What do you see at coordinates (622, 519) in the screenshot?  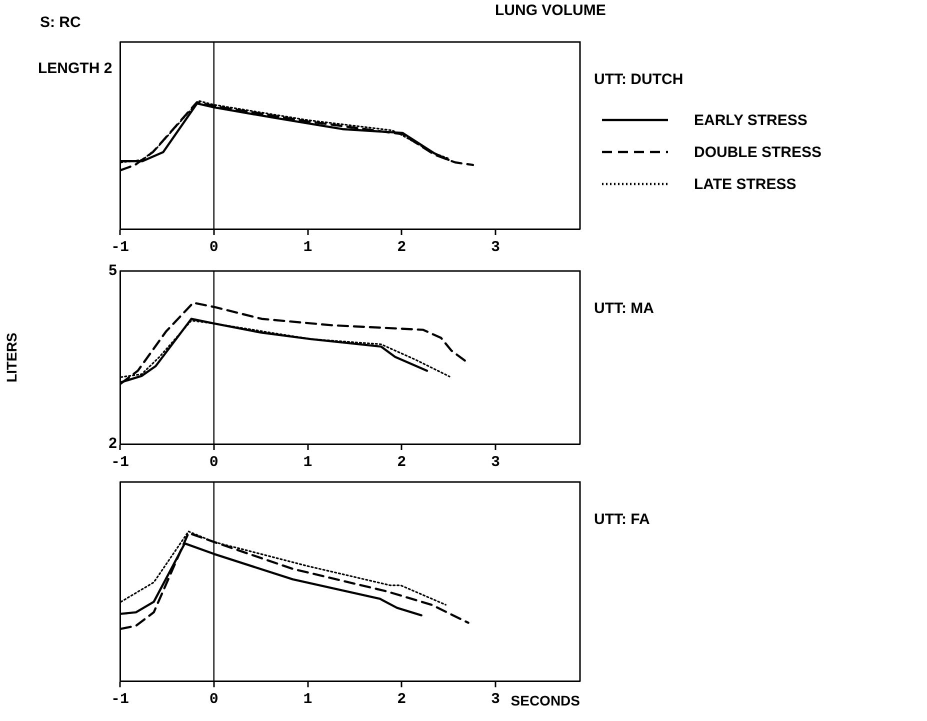 I see `text: UTT: FA` at bounding box center [622, 519].